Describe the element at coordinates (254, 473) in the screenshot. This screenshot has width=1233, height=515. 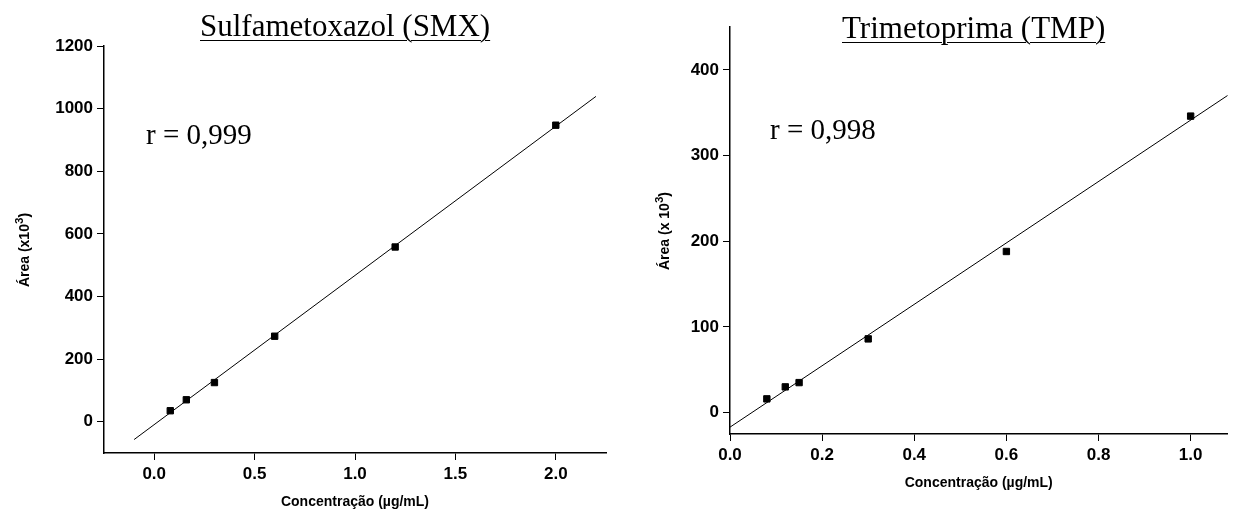
I see `x-tick-label: 0.5` at that location.